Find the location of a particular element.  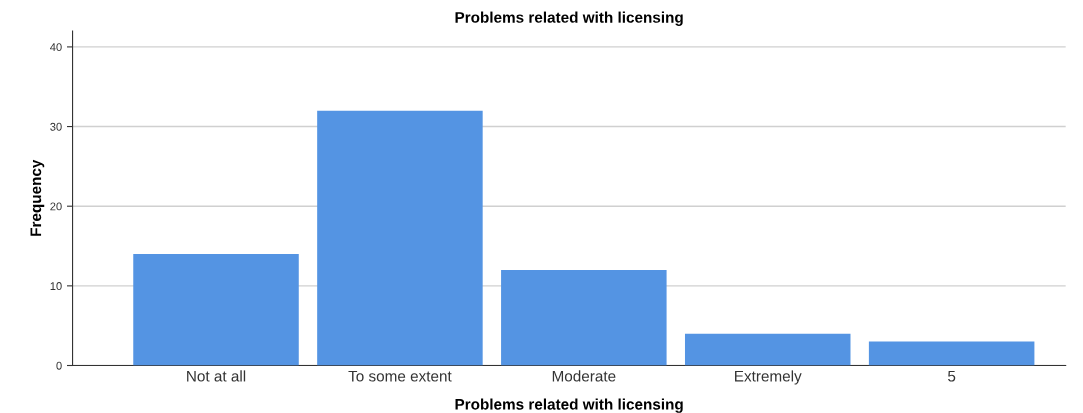

x-tick-label: 5 is located at coordinates (952, 376).